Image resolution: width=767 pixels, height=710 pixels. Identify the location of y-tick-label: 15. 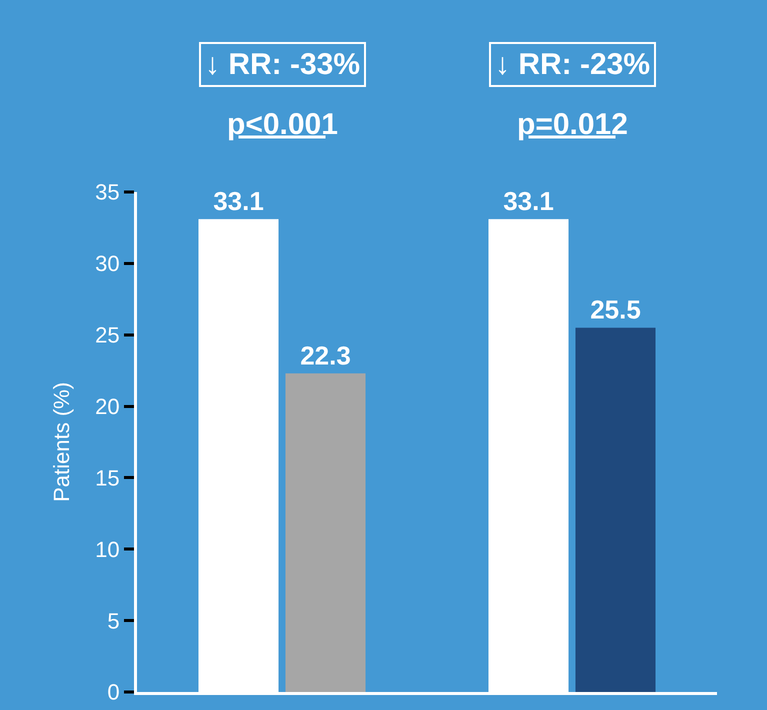
(107, 477).